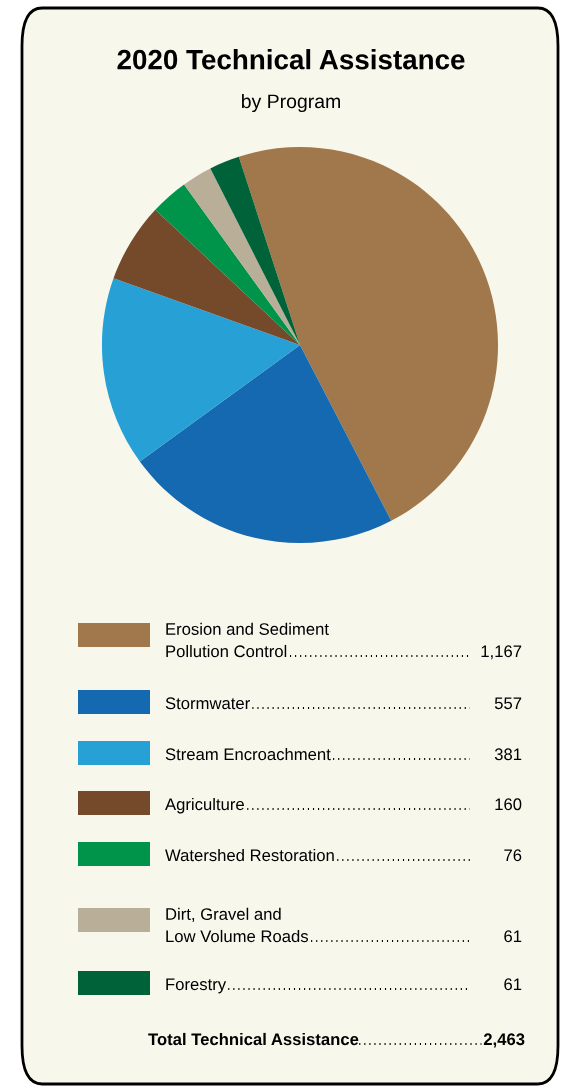 This screenshot has width=577, height=1090. I want to click on data-label: 557, so click(508, 703).